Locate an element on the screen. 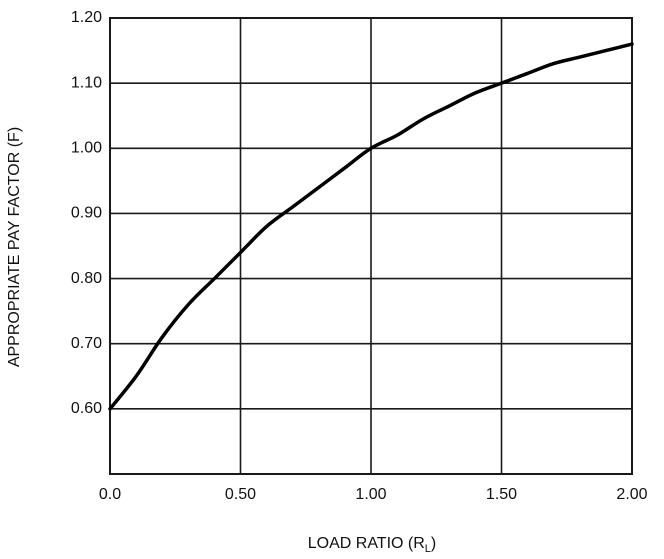 This screenshot has width=664, height=559. x-tick-label: 0.50 is located at coordinates (240, 494).